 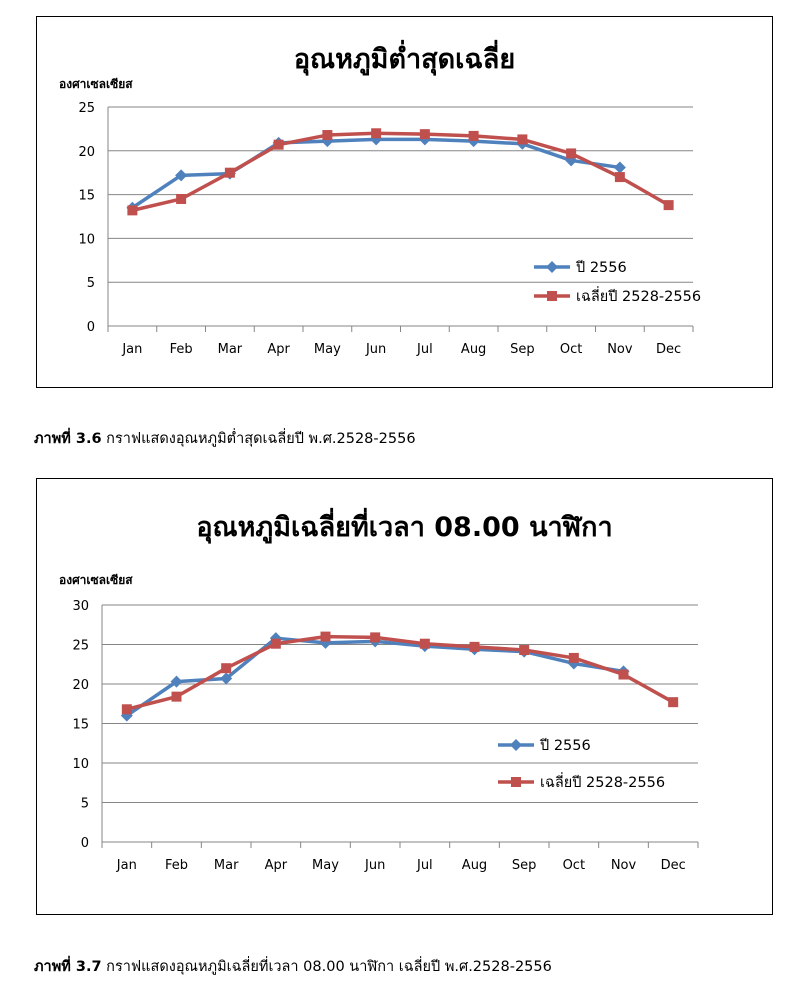 I want to click on figure-label: ภาพที่ 3.7, so click(x=68, y=967).